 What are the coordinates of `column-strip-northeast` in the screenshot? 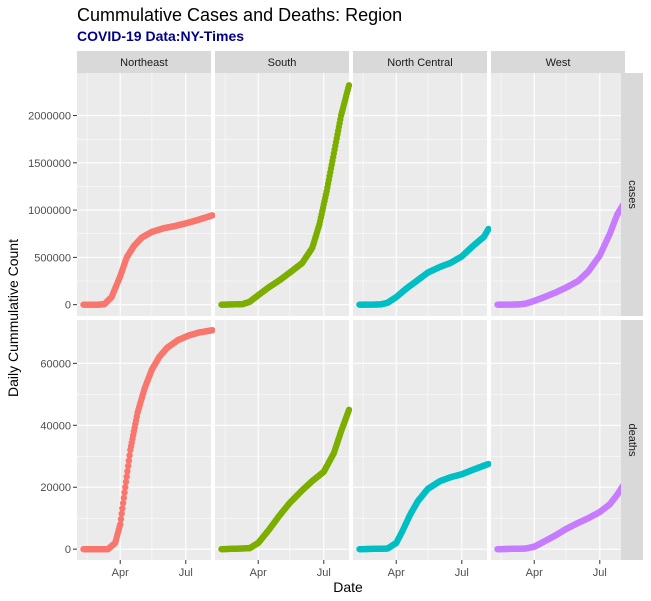 It's located at (144, 62).